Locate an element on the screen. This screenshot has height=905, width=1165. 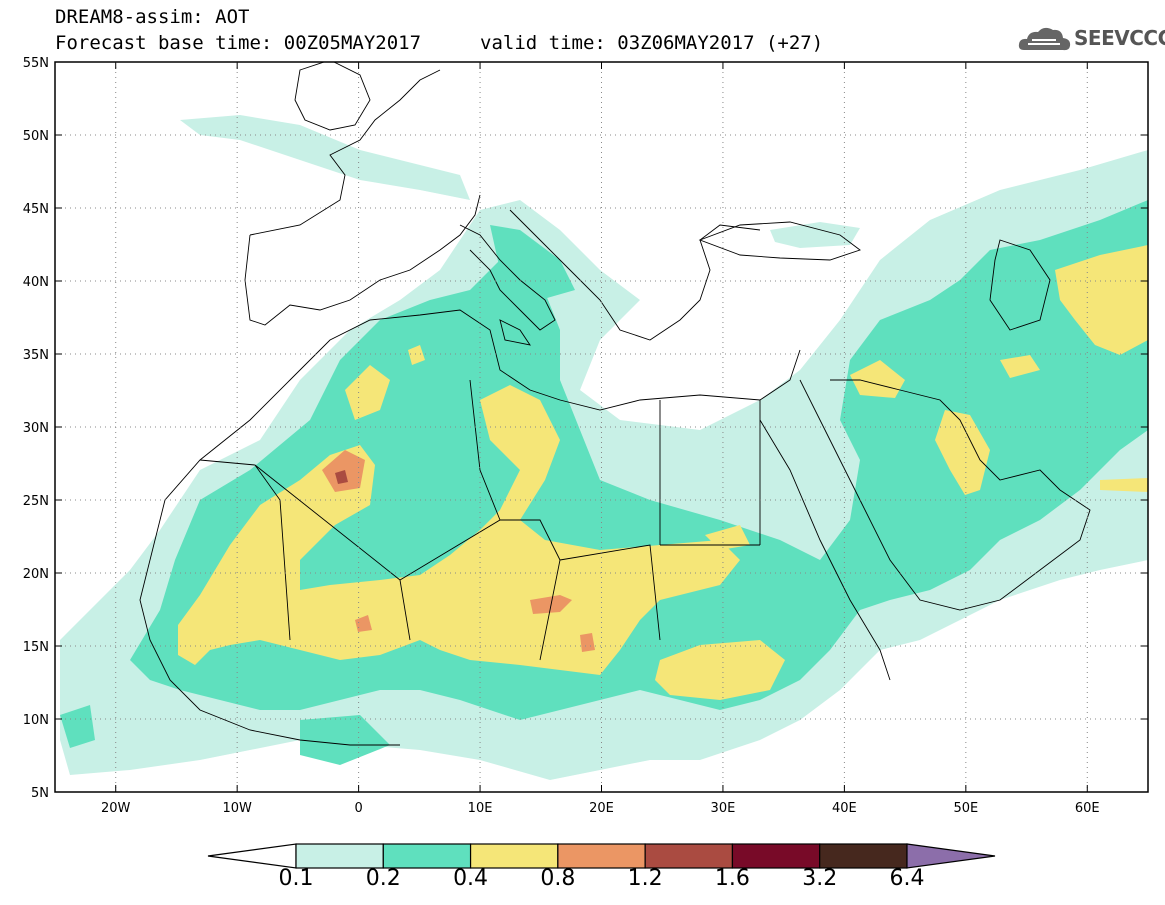
lat-label: 50N is located at coordinates (36, 136).